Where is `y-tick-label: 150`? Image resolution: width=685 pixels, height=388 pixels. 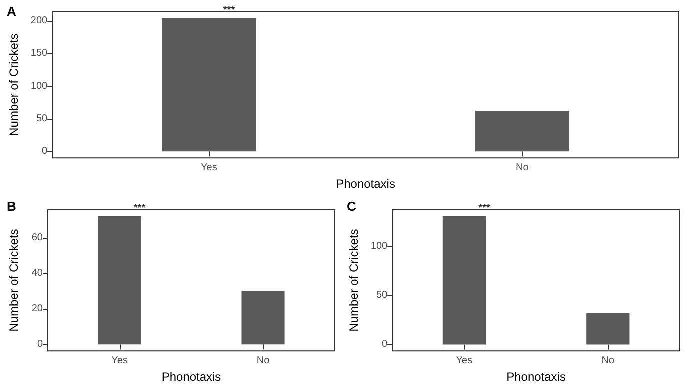
y-tick-label: 150 is located at coordinates (39, 54).